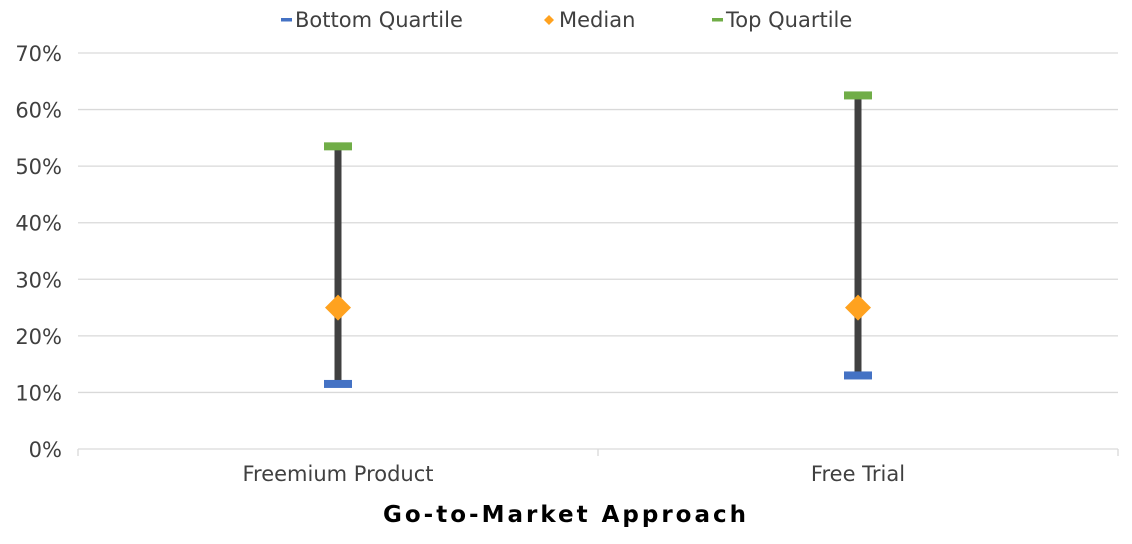 Image resolution: width=1132 pixels, height=544 pixels. I want to click on legend-item: Median, so click(589, 20).